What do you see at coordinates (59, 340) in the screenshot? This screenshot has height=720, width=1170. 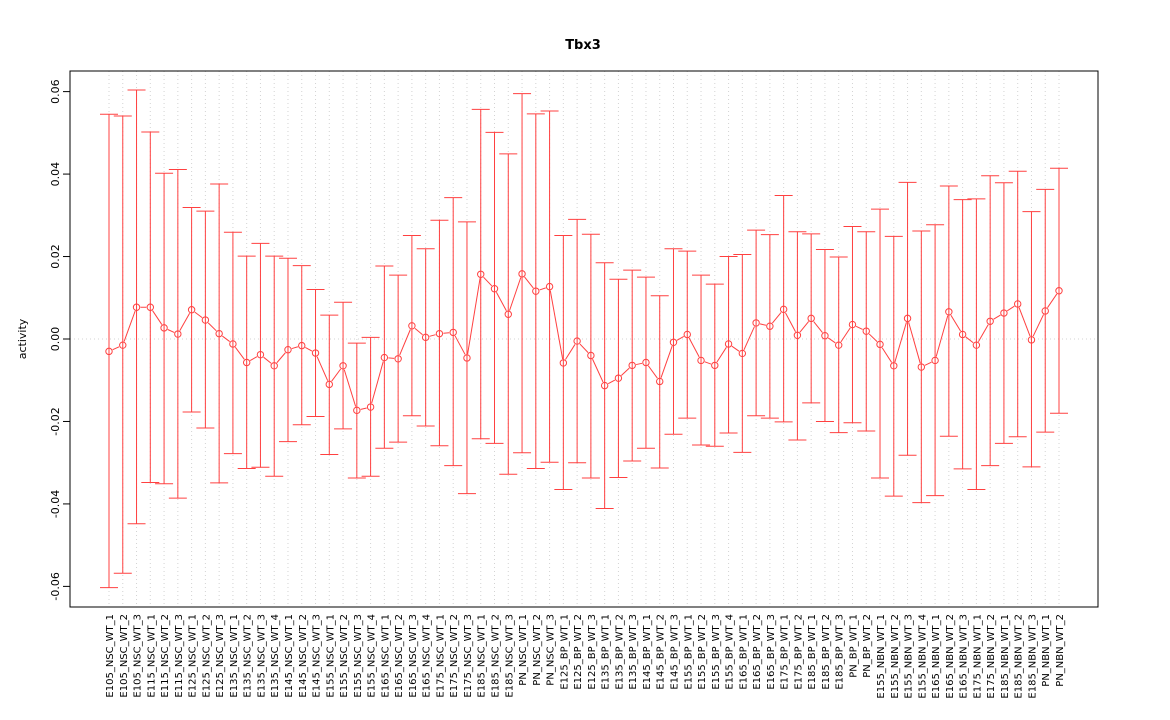 I see `y-axis: -0.06 -0.04 -0.02 0.00 0.02 0.04 0.06` at bounding box center [59, 340].